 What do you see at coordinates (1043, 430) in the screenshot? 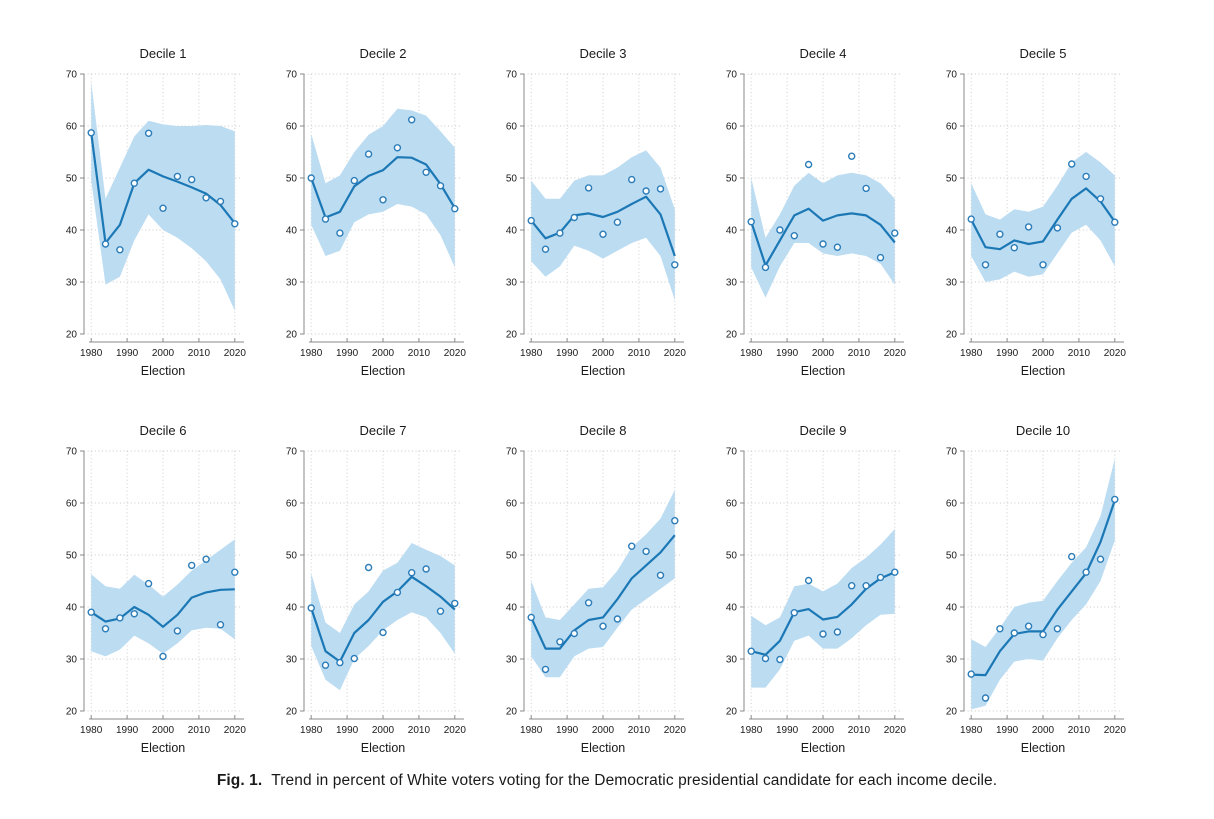
I see `panel-title: Decile 10` at bounding box center [1043, 430].